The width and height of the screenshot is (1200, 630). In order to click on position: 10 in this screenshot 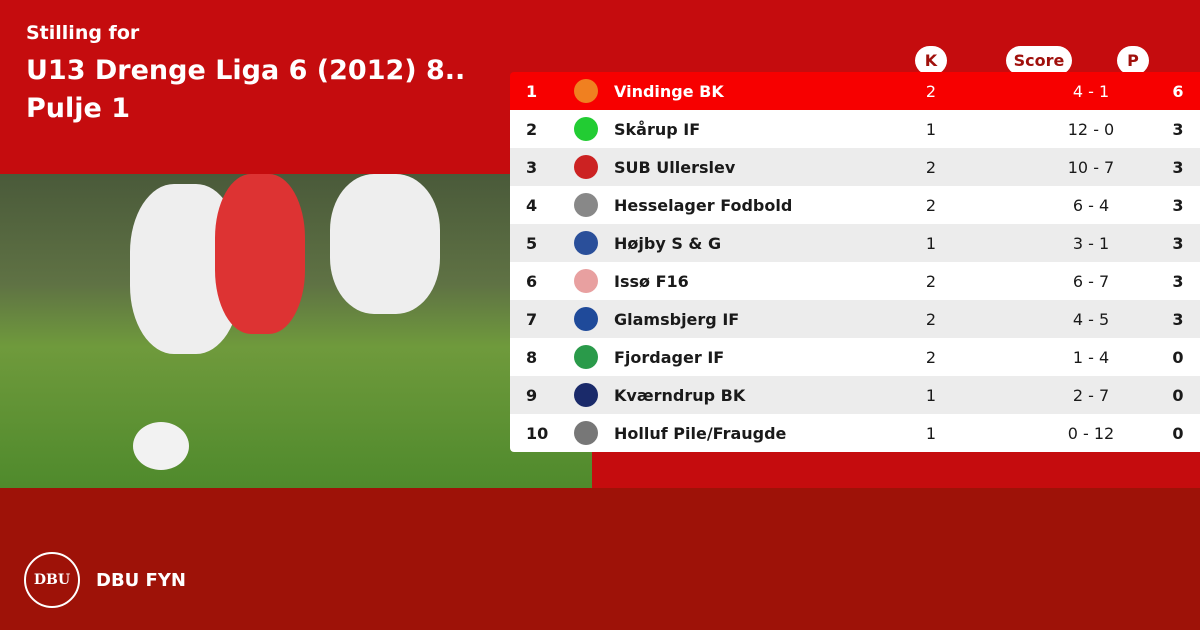, I will do `click(537, 433)`.